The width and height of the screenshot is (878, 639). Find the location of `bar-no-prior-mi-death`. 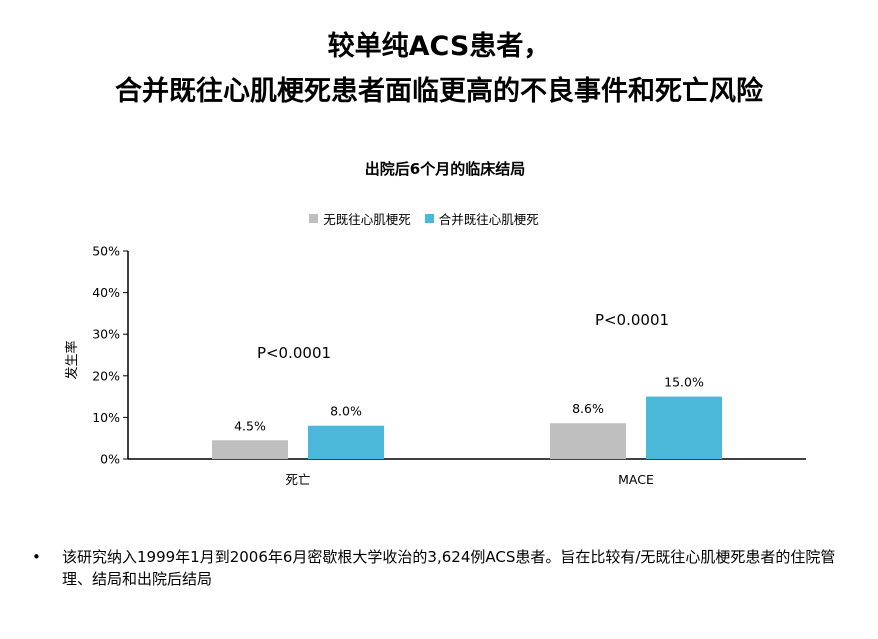

bar-no-prior-mi-death is located at coordinates (250, 449).